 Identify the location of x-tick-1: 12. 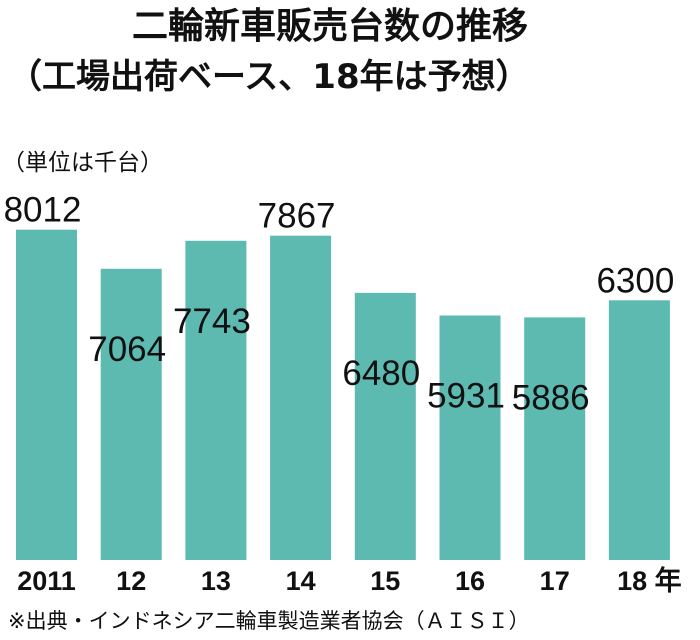
(131, 581).